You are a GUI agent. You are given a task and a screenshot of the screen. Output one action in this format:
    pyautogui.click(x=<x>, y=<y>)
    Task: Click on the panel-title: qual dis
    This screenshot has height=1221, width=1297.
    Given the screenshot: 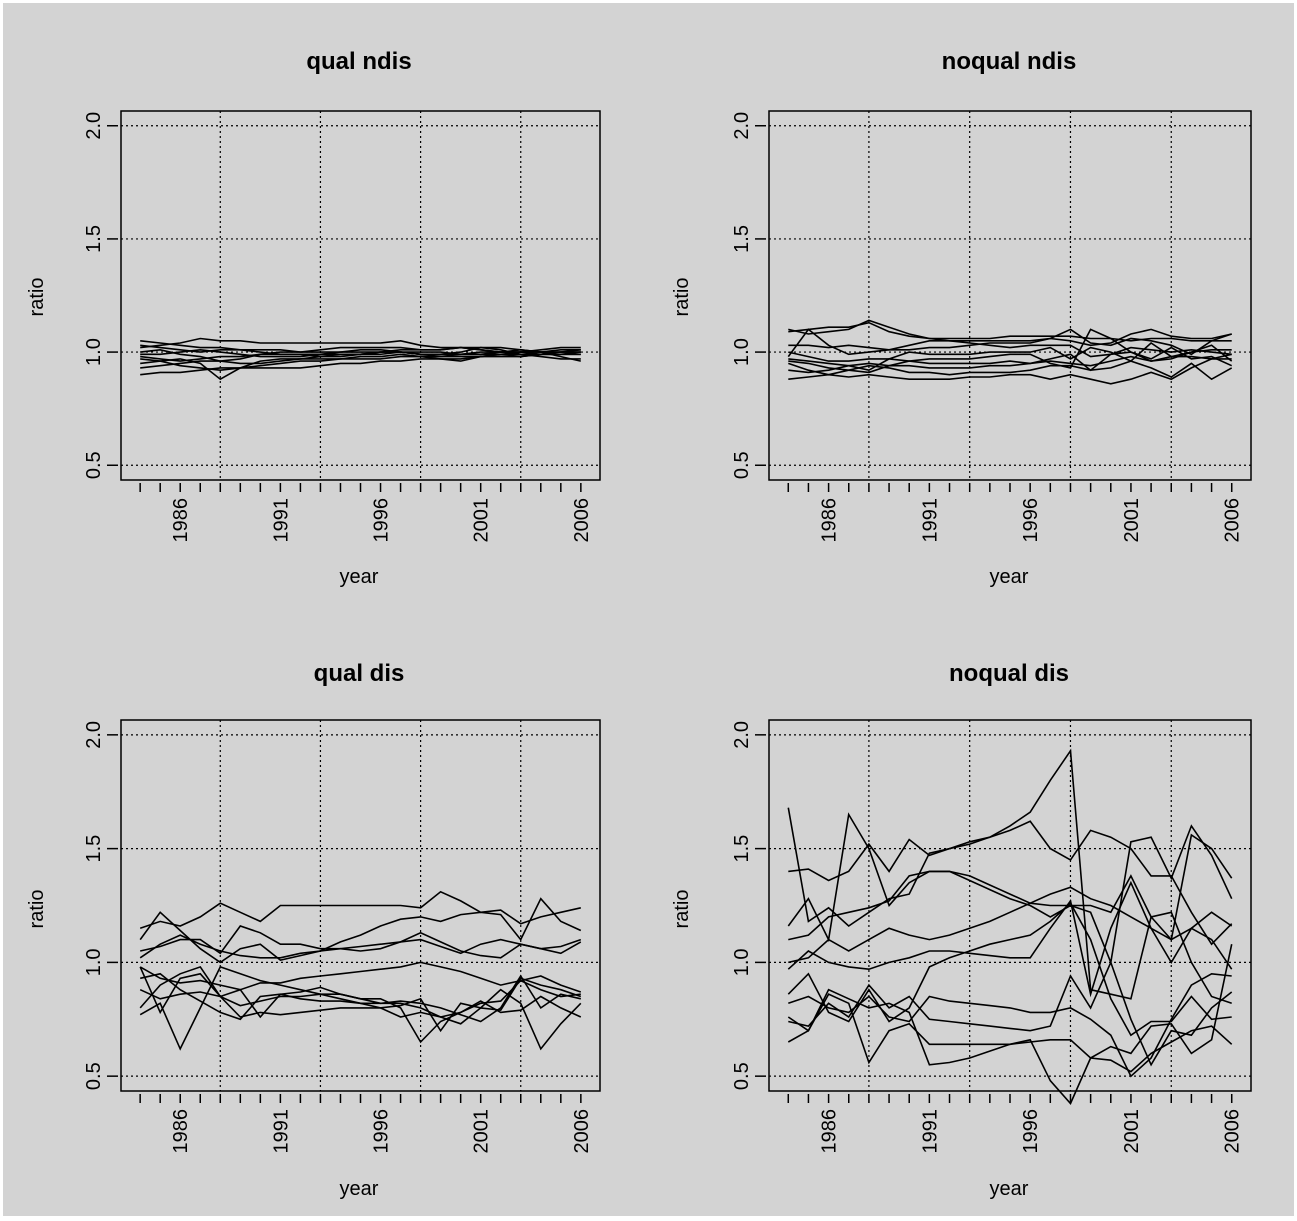 What is the action you would take?
    pyautogui.click(x=359, y=673)
    